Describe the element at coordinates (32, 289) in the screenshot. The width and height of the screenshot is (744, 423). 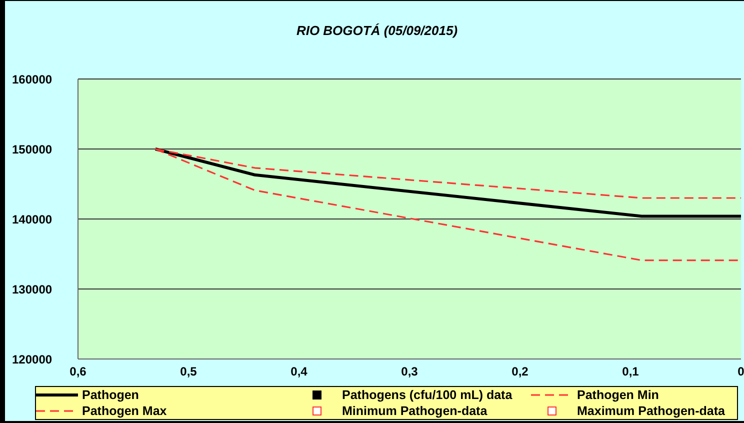
I see `y-tick-label: 130000` at that location.